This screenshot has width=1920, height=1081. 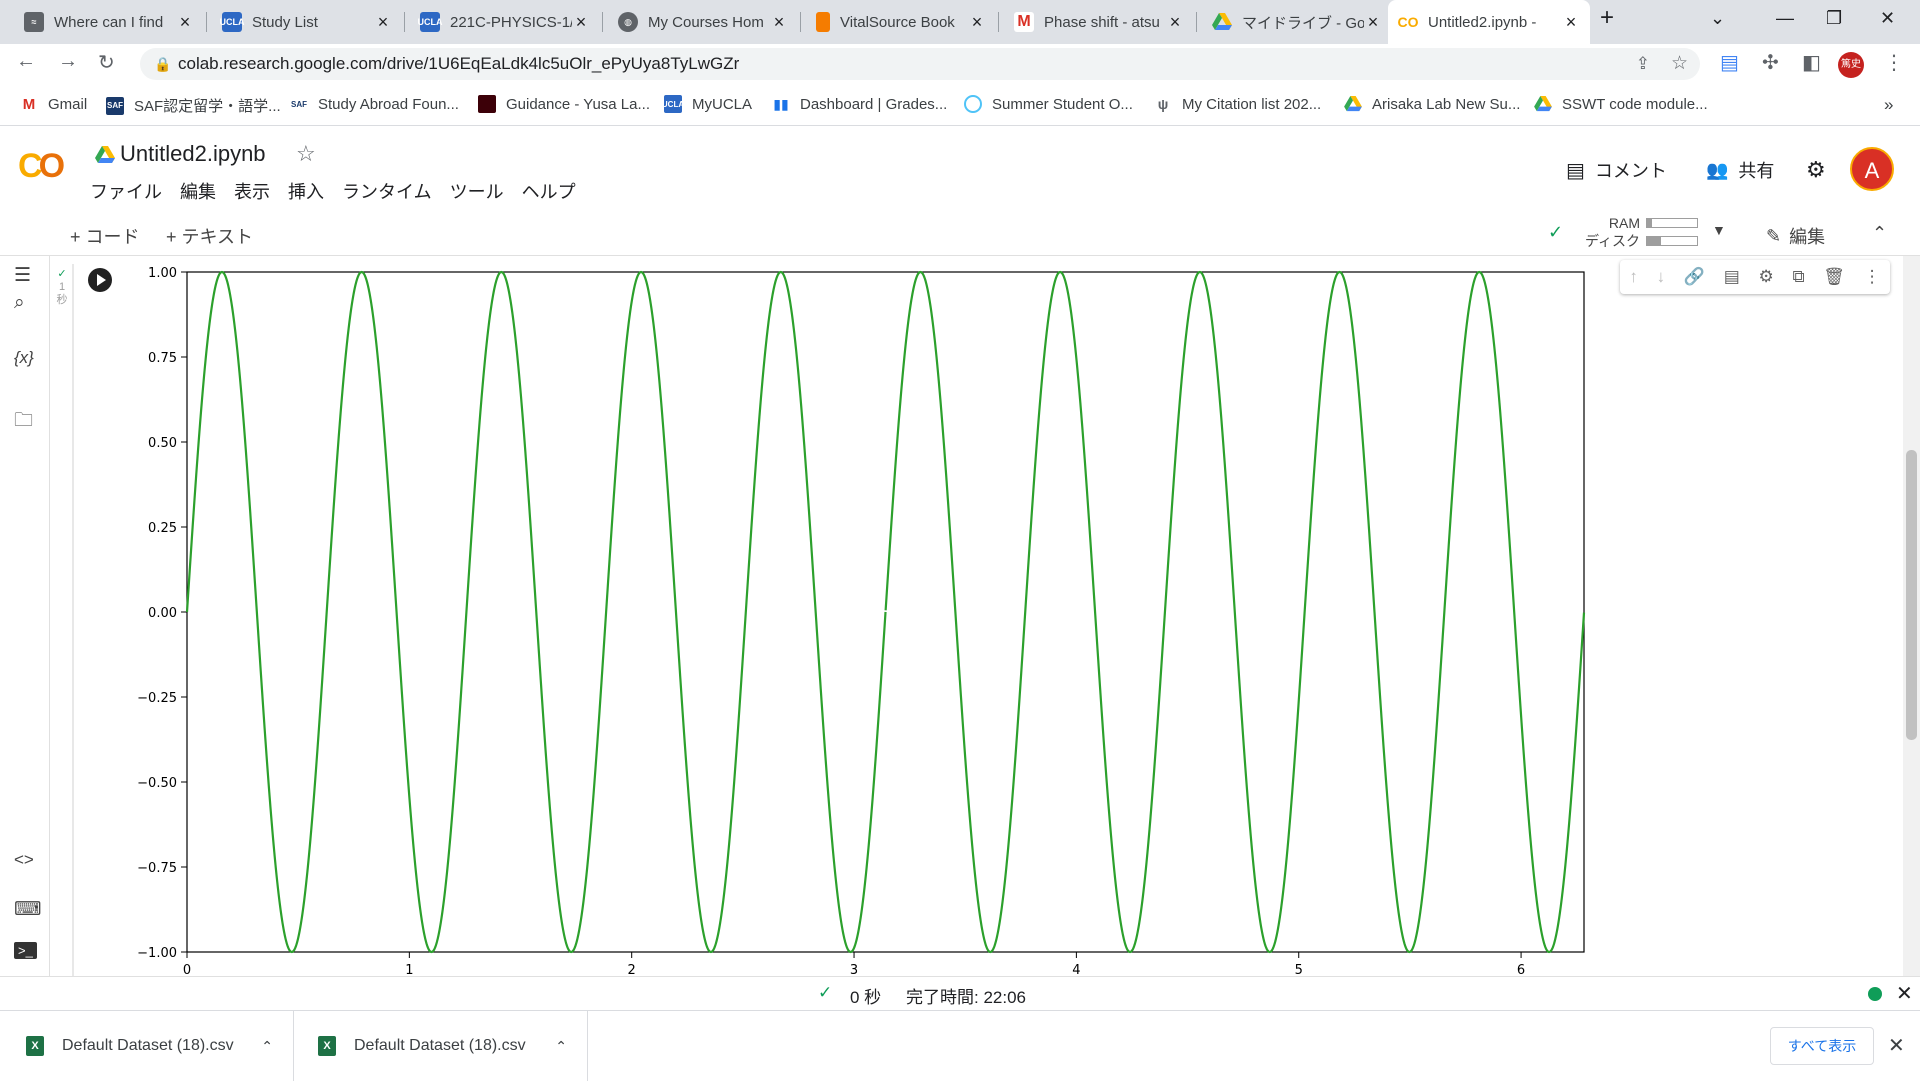 What do you see at coordinates (1719, 230) in the screenshot?
I see `dropdown-arrow-icon: ▼` at bounding box center [1719, 230].